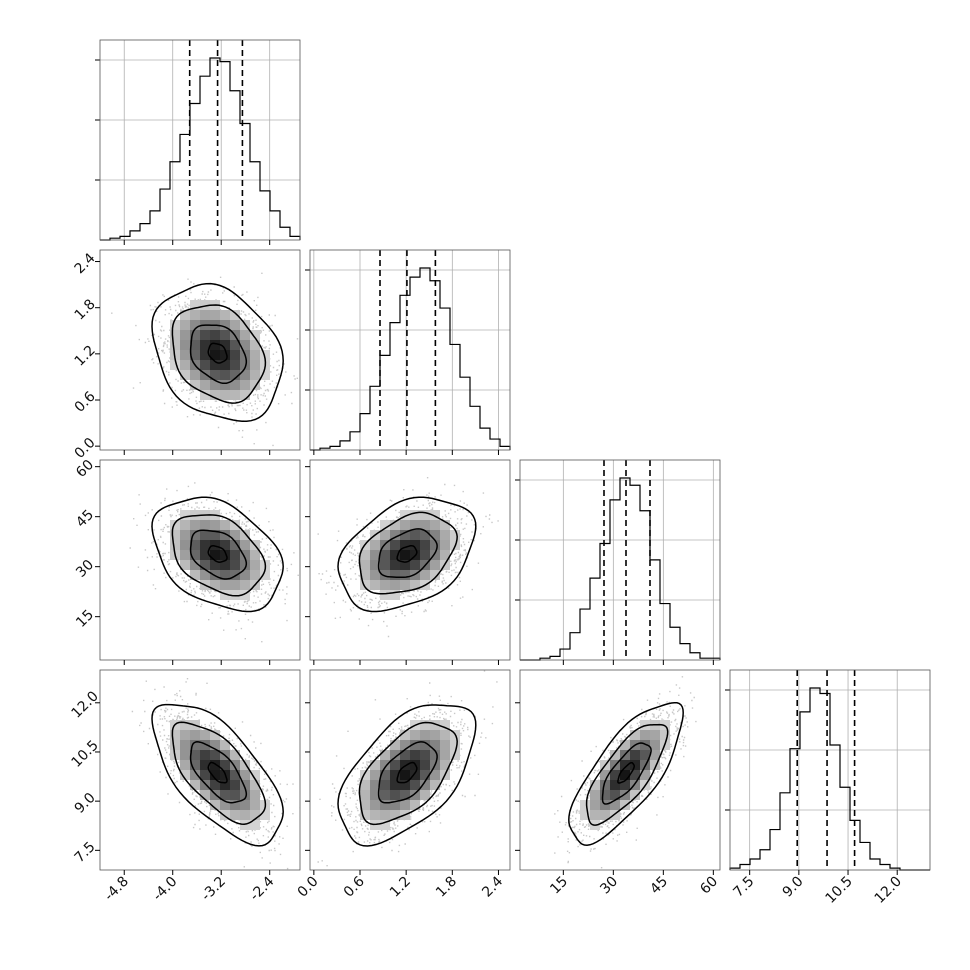  I want to click on x-tick-label: 60, so click(709, 886).